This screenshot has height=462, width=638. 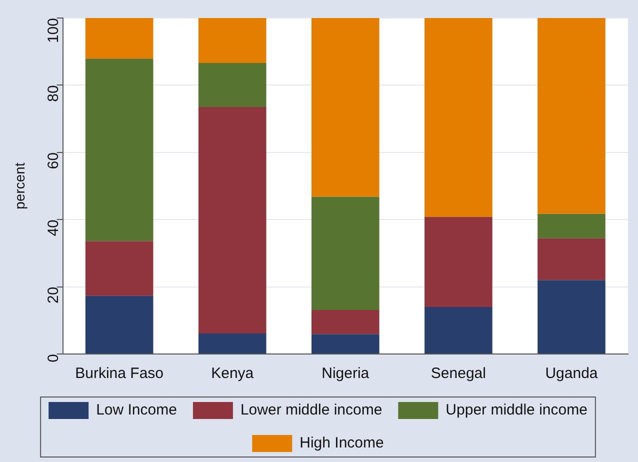 I want to click on x-tick-label: Nigeria, so click(x=346, y=373).